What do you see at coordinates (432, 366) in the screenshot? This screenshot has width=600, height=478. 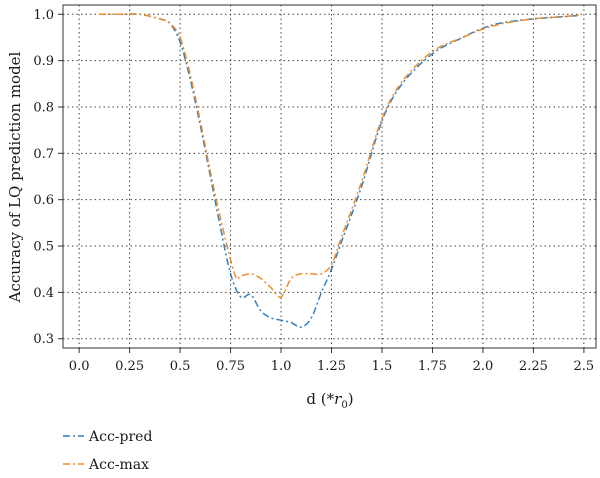 I see `x-tick-label: 1.75` at bounding box center [432, 366].